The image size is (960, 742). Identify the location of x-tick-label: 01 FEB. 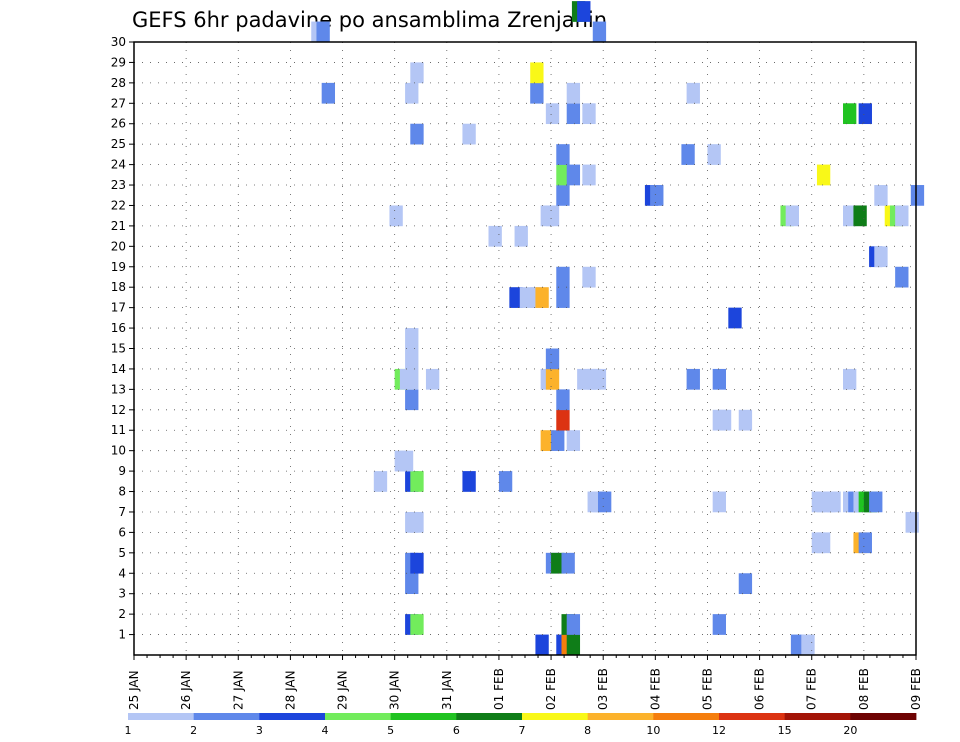
(499, 689).